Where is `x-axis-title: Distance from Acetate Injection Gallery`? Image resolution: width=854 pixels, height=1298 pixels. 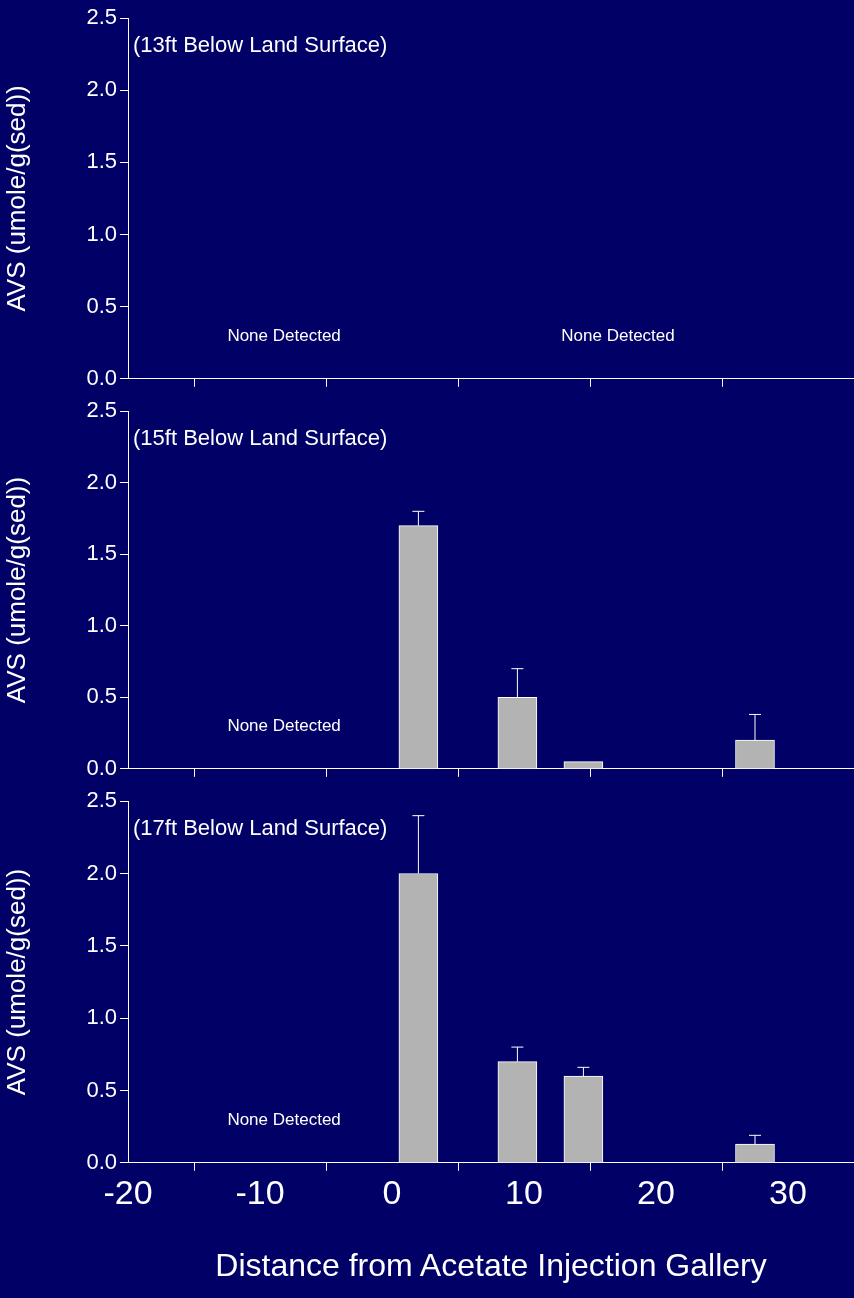
x-axis-title: Distance from Acetate Injection Gallery is located at coordinates (491, 1264).